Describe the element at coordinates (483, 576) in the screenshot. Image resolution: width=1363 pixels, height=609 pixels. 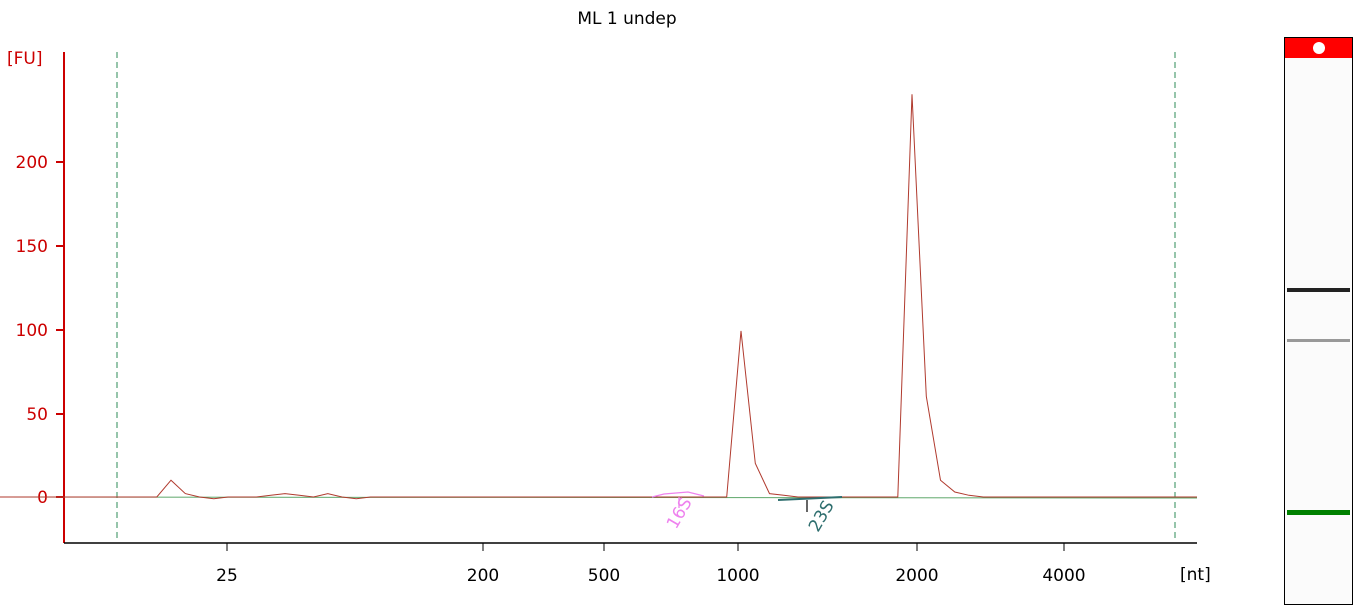
I see `x-tick-label: 200` at that location.